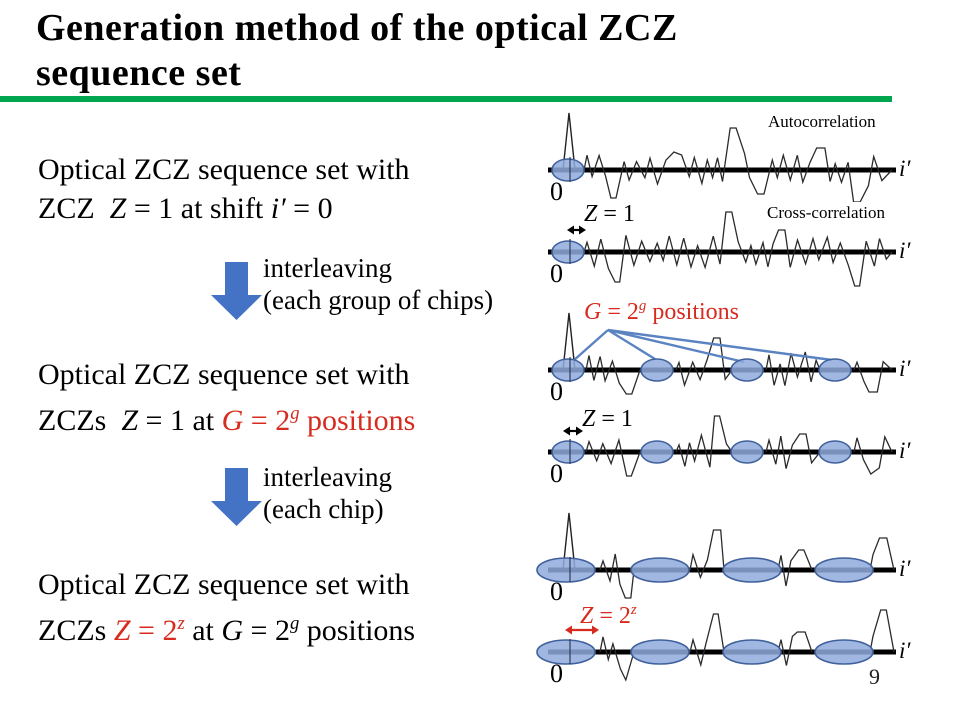 Image resolution: width=960 pixels, height=720 pixels. Describe the element at coordinates (76, 630) in the screenshot. I see `text-segment: ZCZs` at that location.